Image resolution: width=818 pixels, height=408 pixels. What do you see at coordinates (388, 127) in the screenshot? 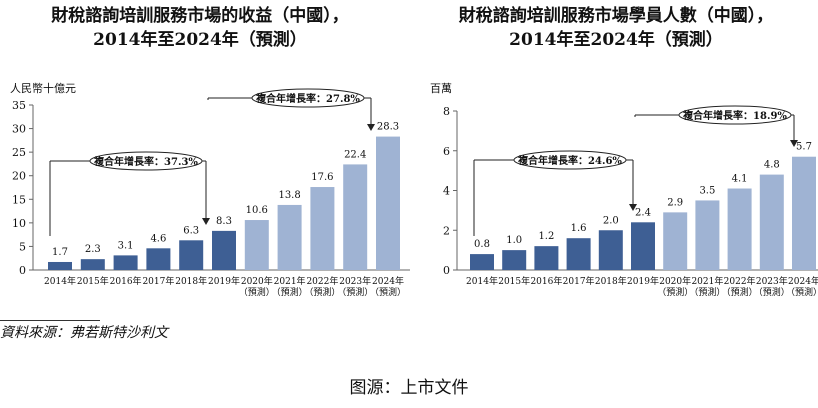
I see `bar-value-label: 28.3` at bounding box center [388, 127].